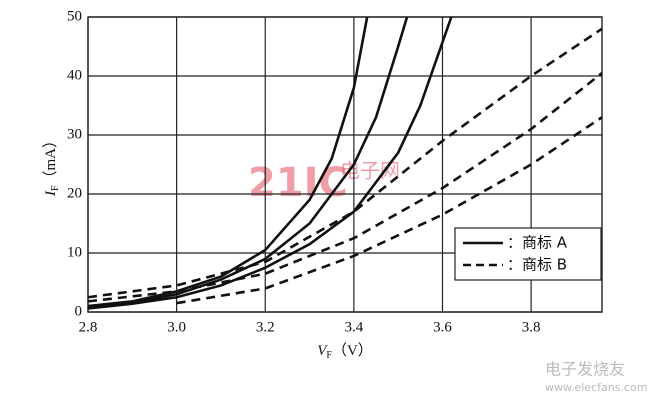 The image size is (651, 400). I want to click on watermark: www.elecfans.com, so click(596, 387).